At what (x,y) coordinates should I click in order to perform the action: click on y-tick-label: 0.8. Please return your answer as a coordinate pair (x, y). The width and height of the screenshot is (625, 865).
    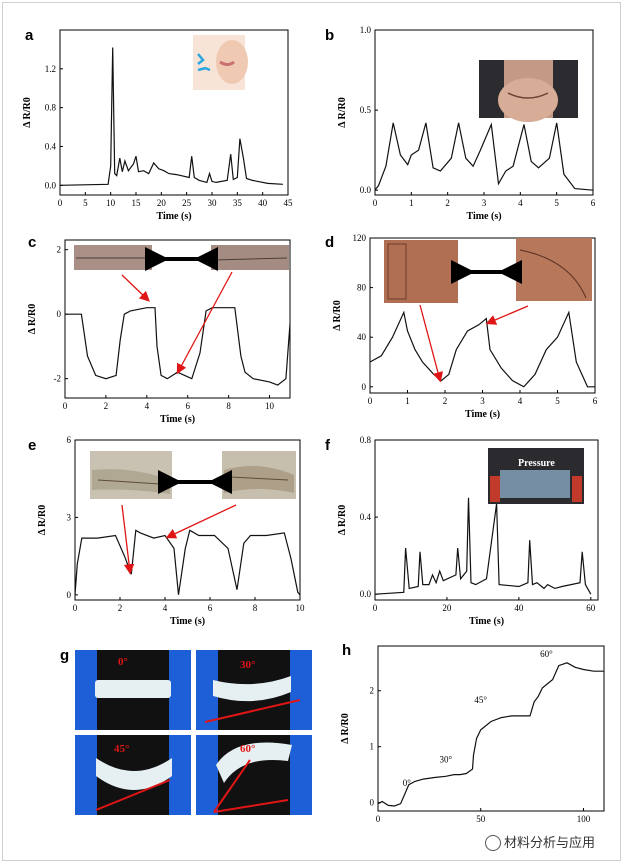
    Looking at the image, I should click on (366, 440).